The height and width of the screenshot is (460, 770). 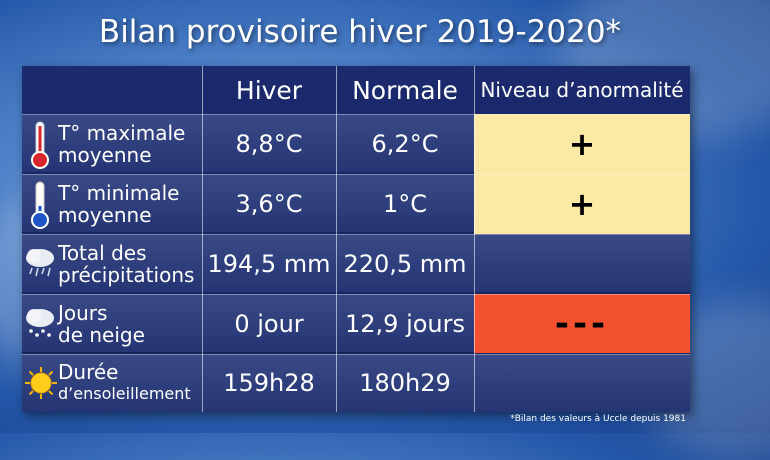 I want to click on thermometer-red-icon, so click(x=40, y=147).